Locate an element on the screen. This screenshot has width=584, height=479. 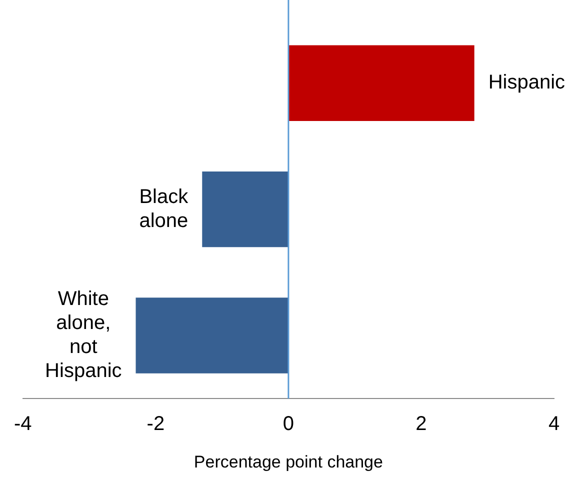
x-tick-label: 2 is located at coordinates (421, 424).